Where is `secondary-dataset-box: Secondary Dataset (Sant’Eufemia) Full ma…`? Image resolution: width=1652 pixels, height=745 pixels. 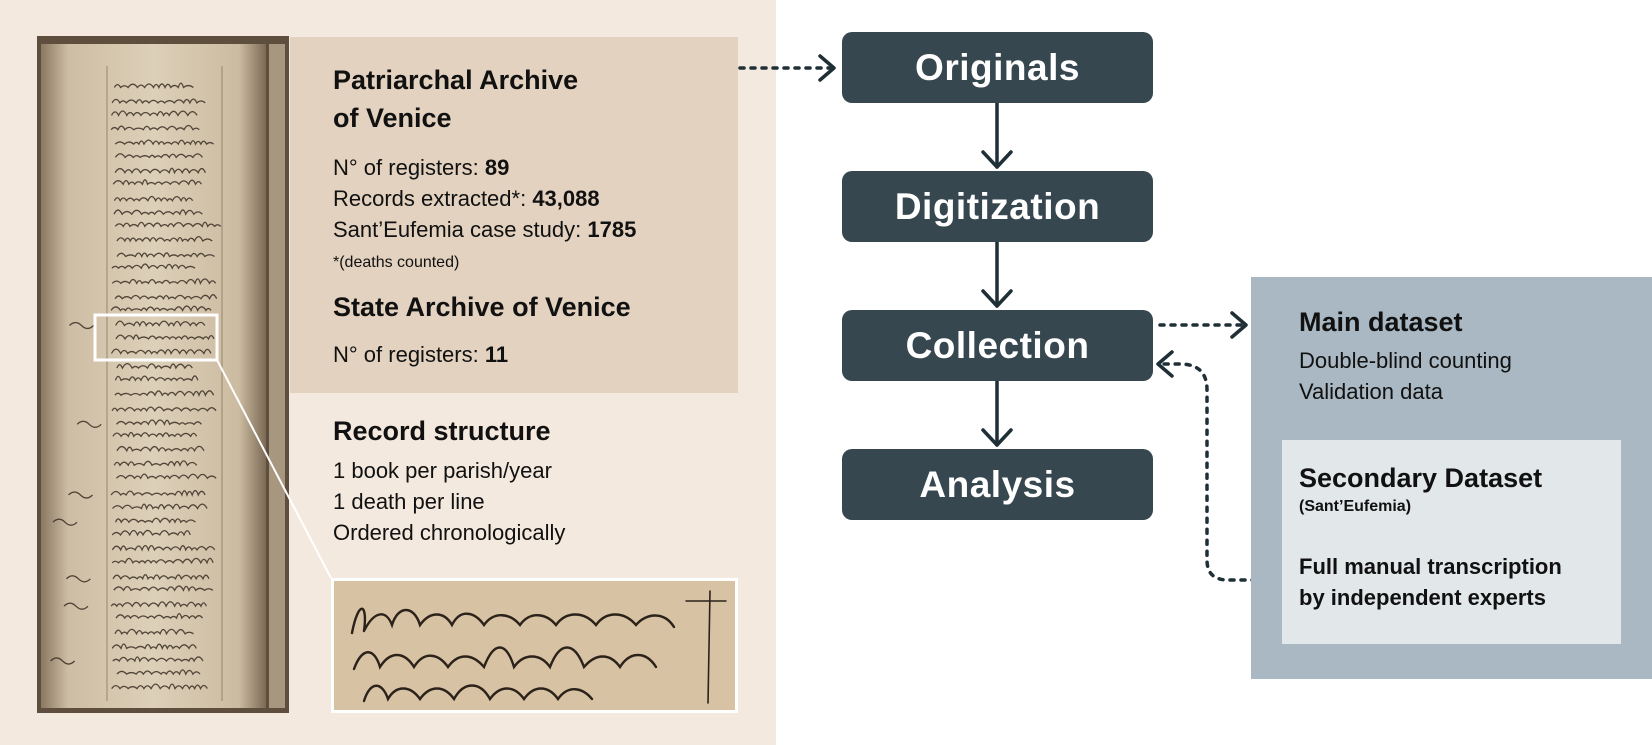
secondary-dataset-box: Secondary Dataset (Sant’Eufemia) Full ma… is located at coordinates (1451, 542).